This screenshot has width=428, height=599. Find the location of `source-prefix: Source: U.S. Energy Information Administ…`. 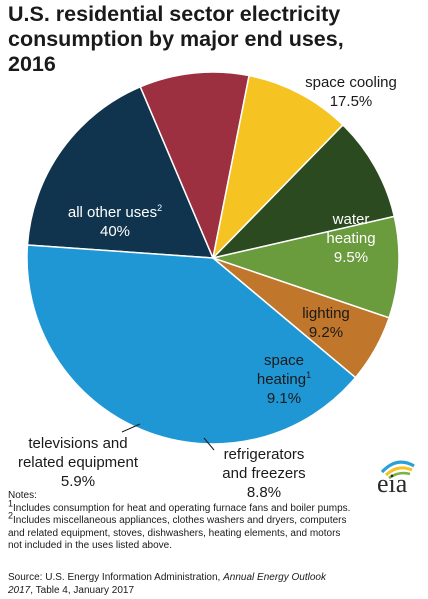

source-prefix: Source: U.S. Energy Information Administ… is located at coordinates (116, 577).